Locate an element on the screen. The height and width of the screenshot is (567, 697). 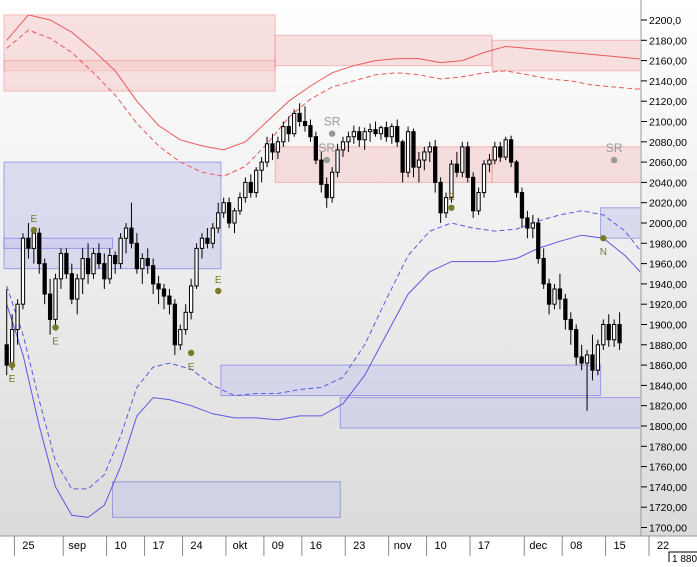
y-tick-label: 1720,00 is located at coordinates (668, 508).